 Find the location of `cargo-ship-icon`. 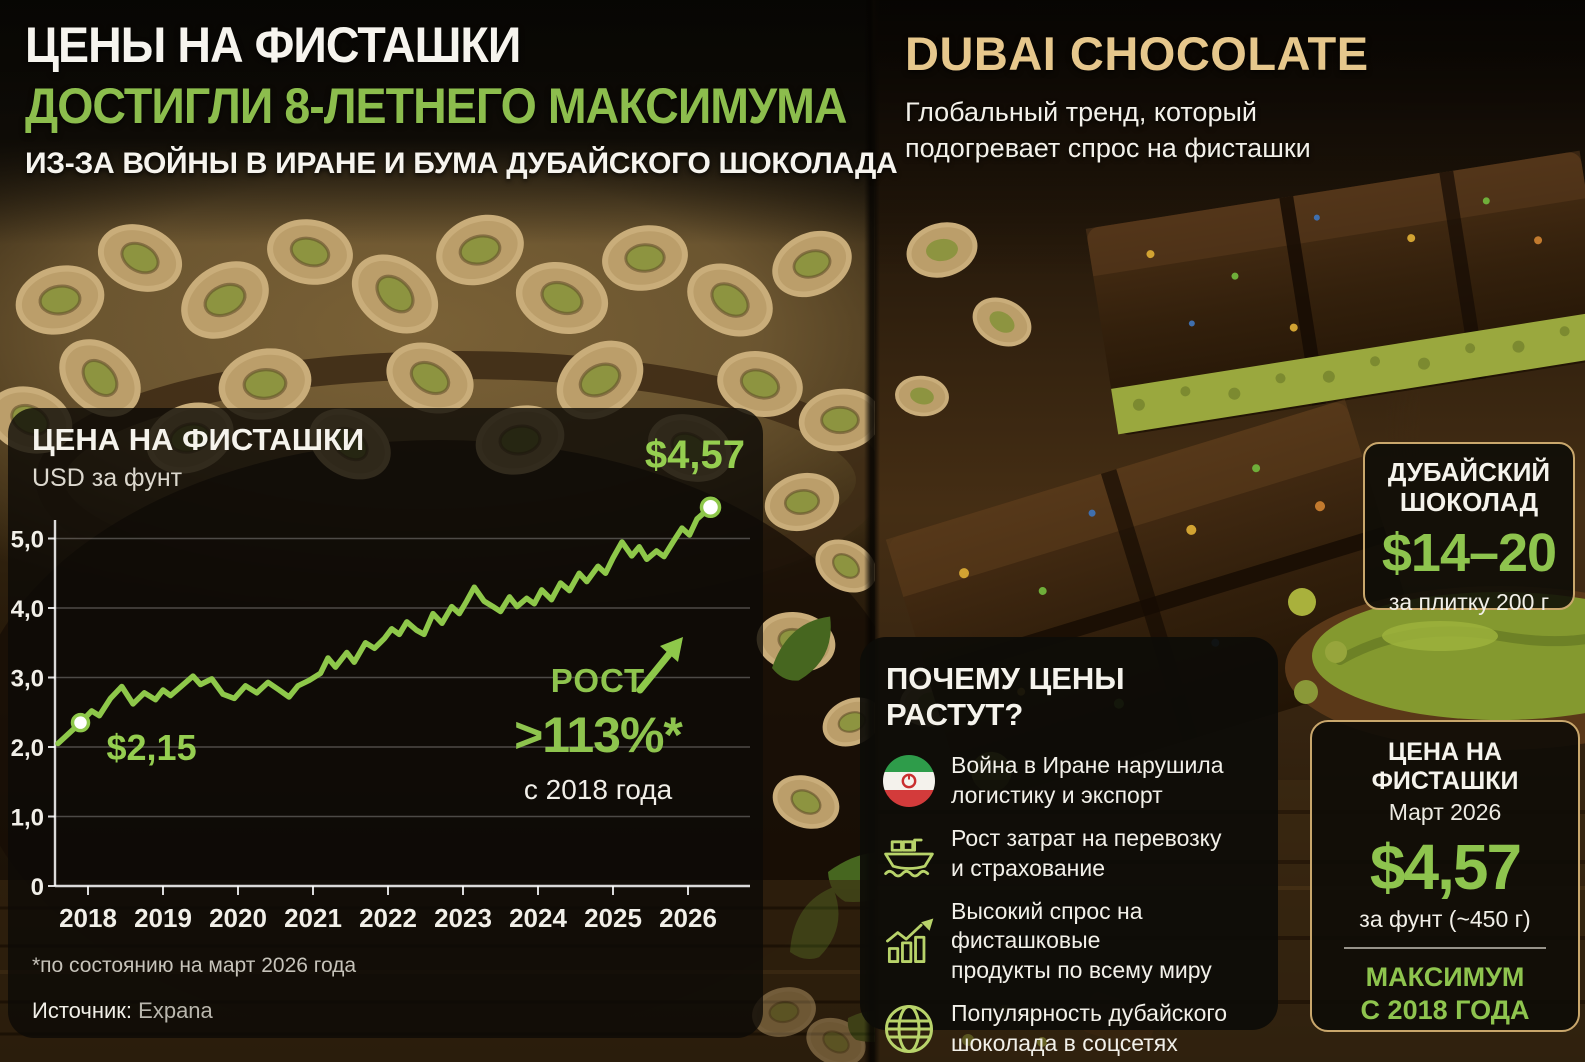

cargo-ship-icon is located at coordinates (909, 854).